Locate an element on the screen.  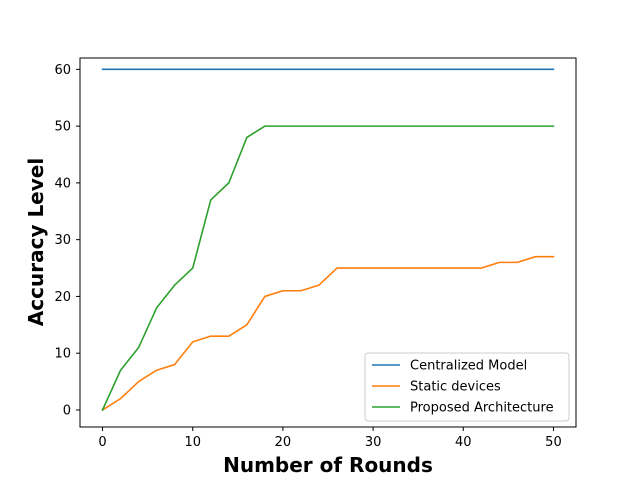
y-tick-label: 20 is located at coordinates (62, 297).